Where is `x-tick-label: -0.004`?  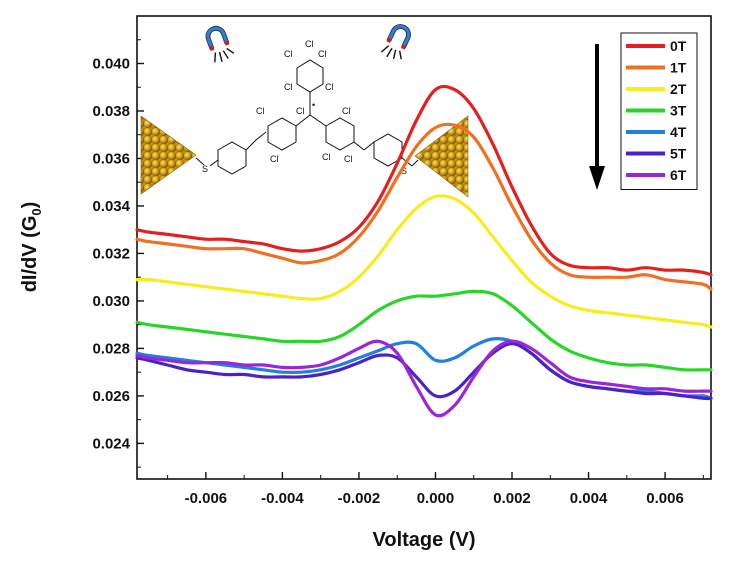 x-tick-label: -0.004 is located at coordinates (282, 498).